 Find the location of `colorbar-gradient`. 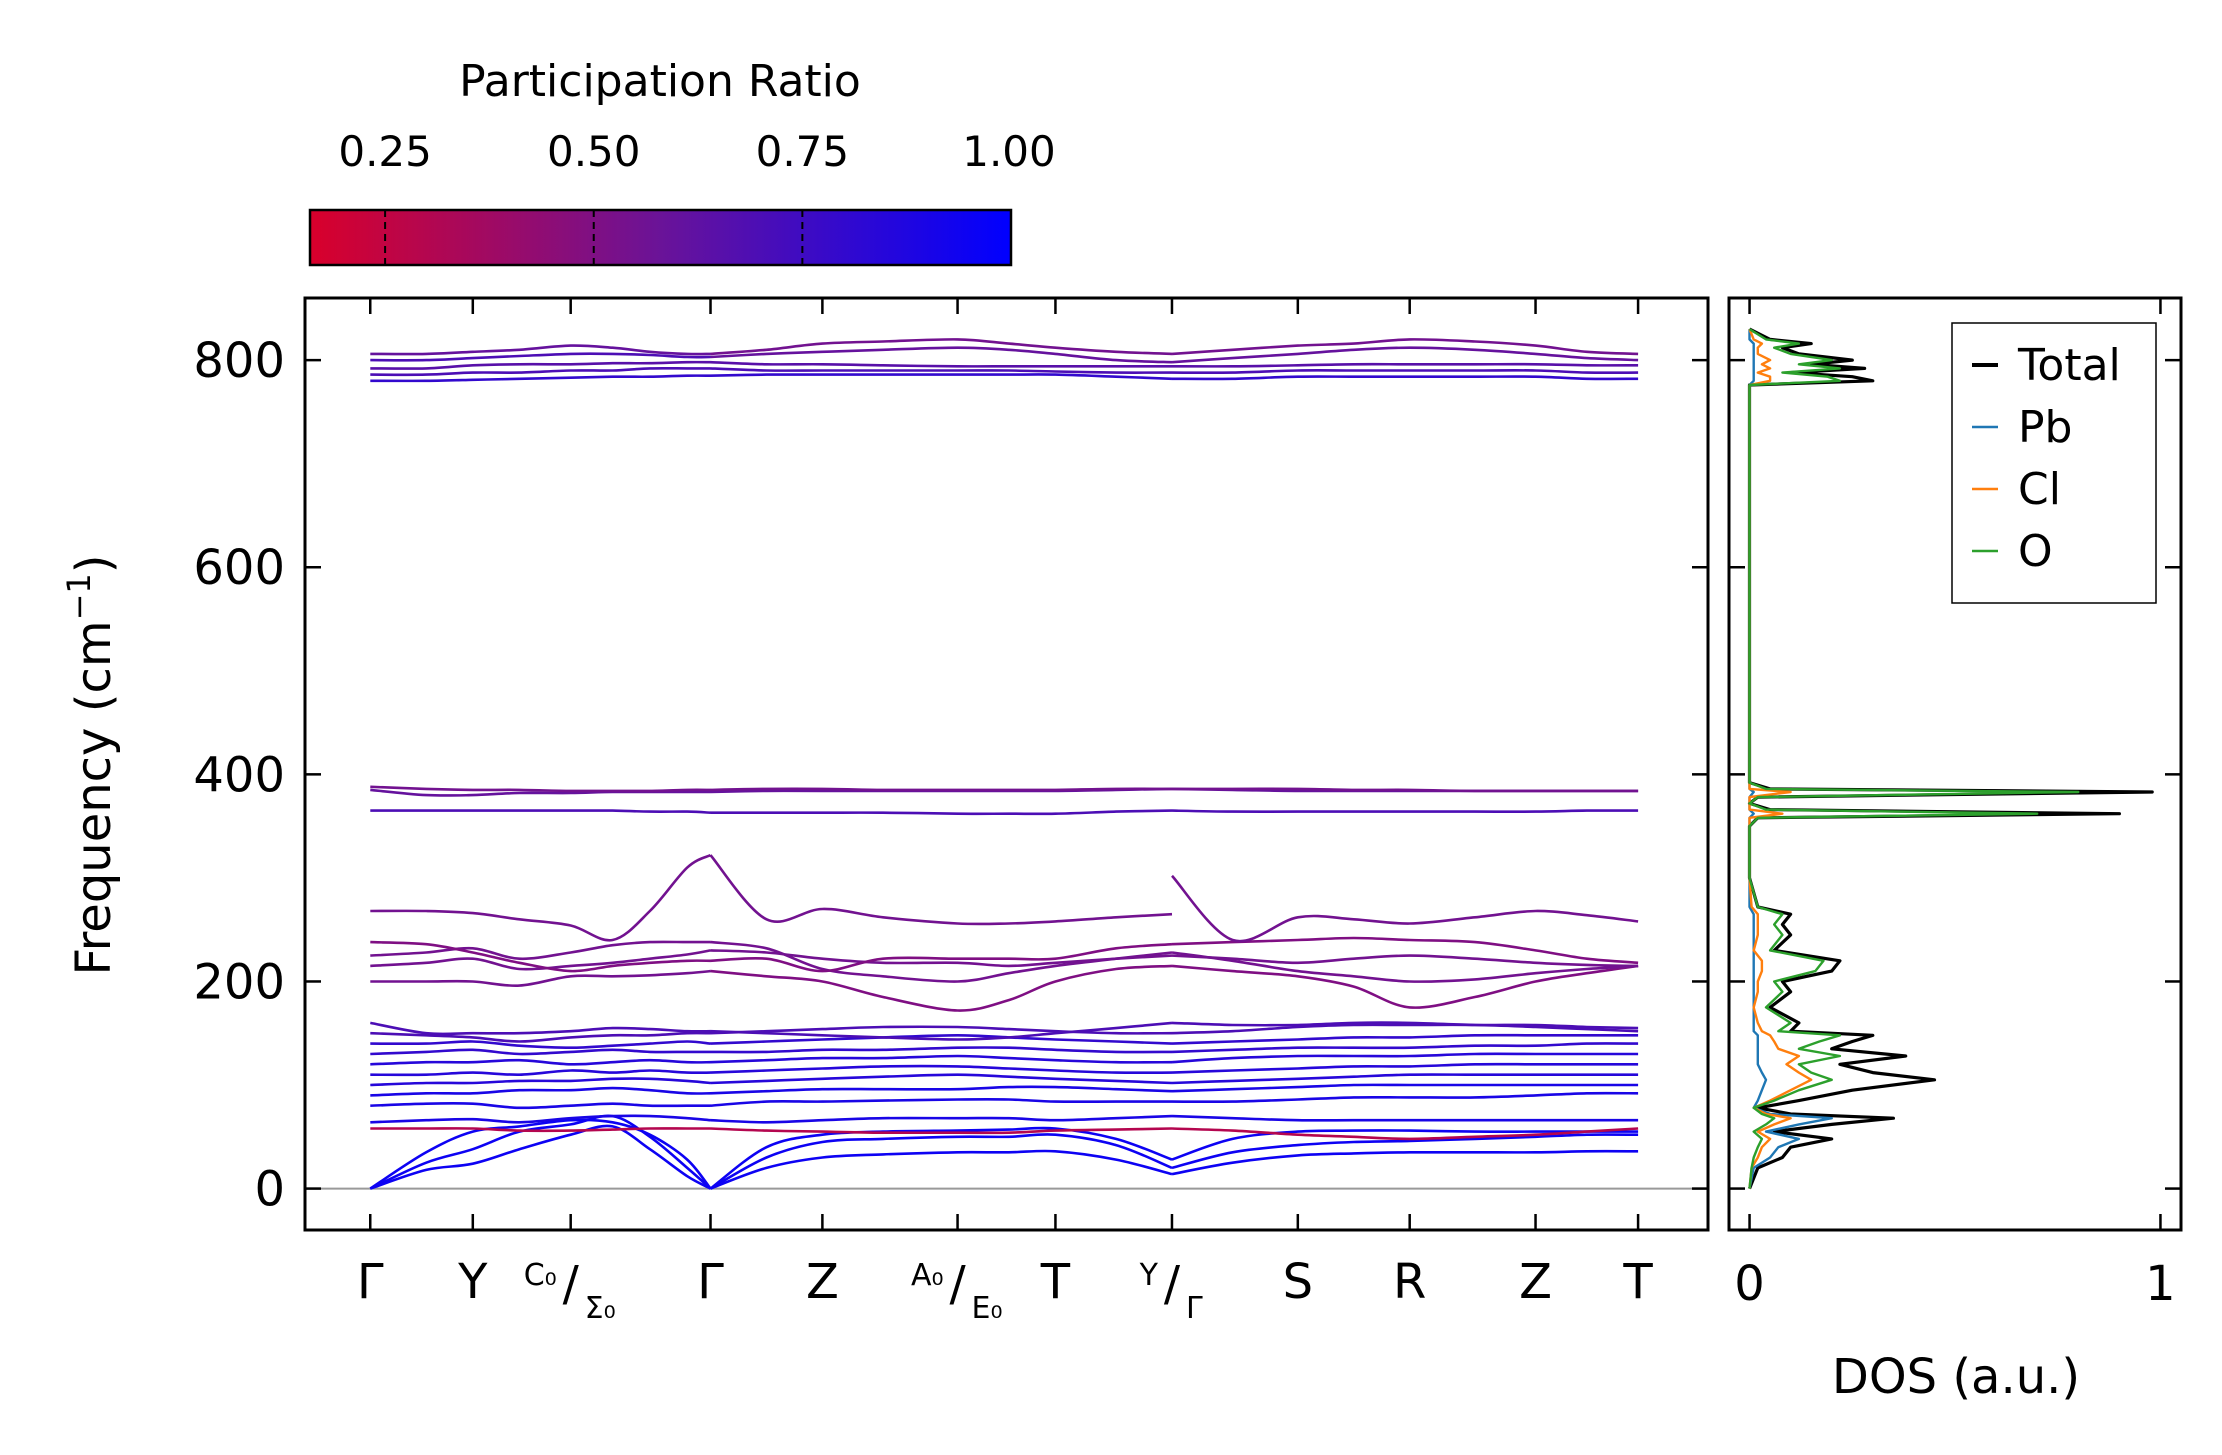

colorbar-gradient is located at coordinates (660, 237).